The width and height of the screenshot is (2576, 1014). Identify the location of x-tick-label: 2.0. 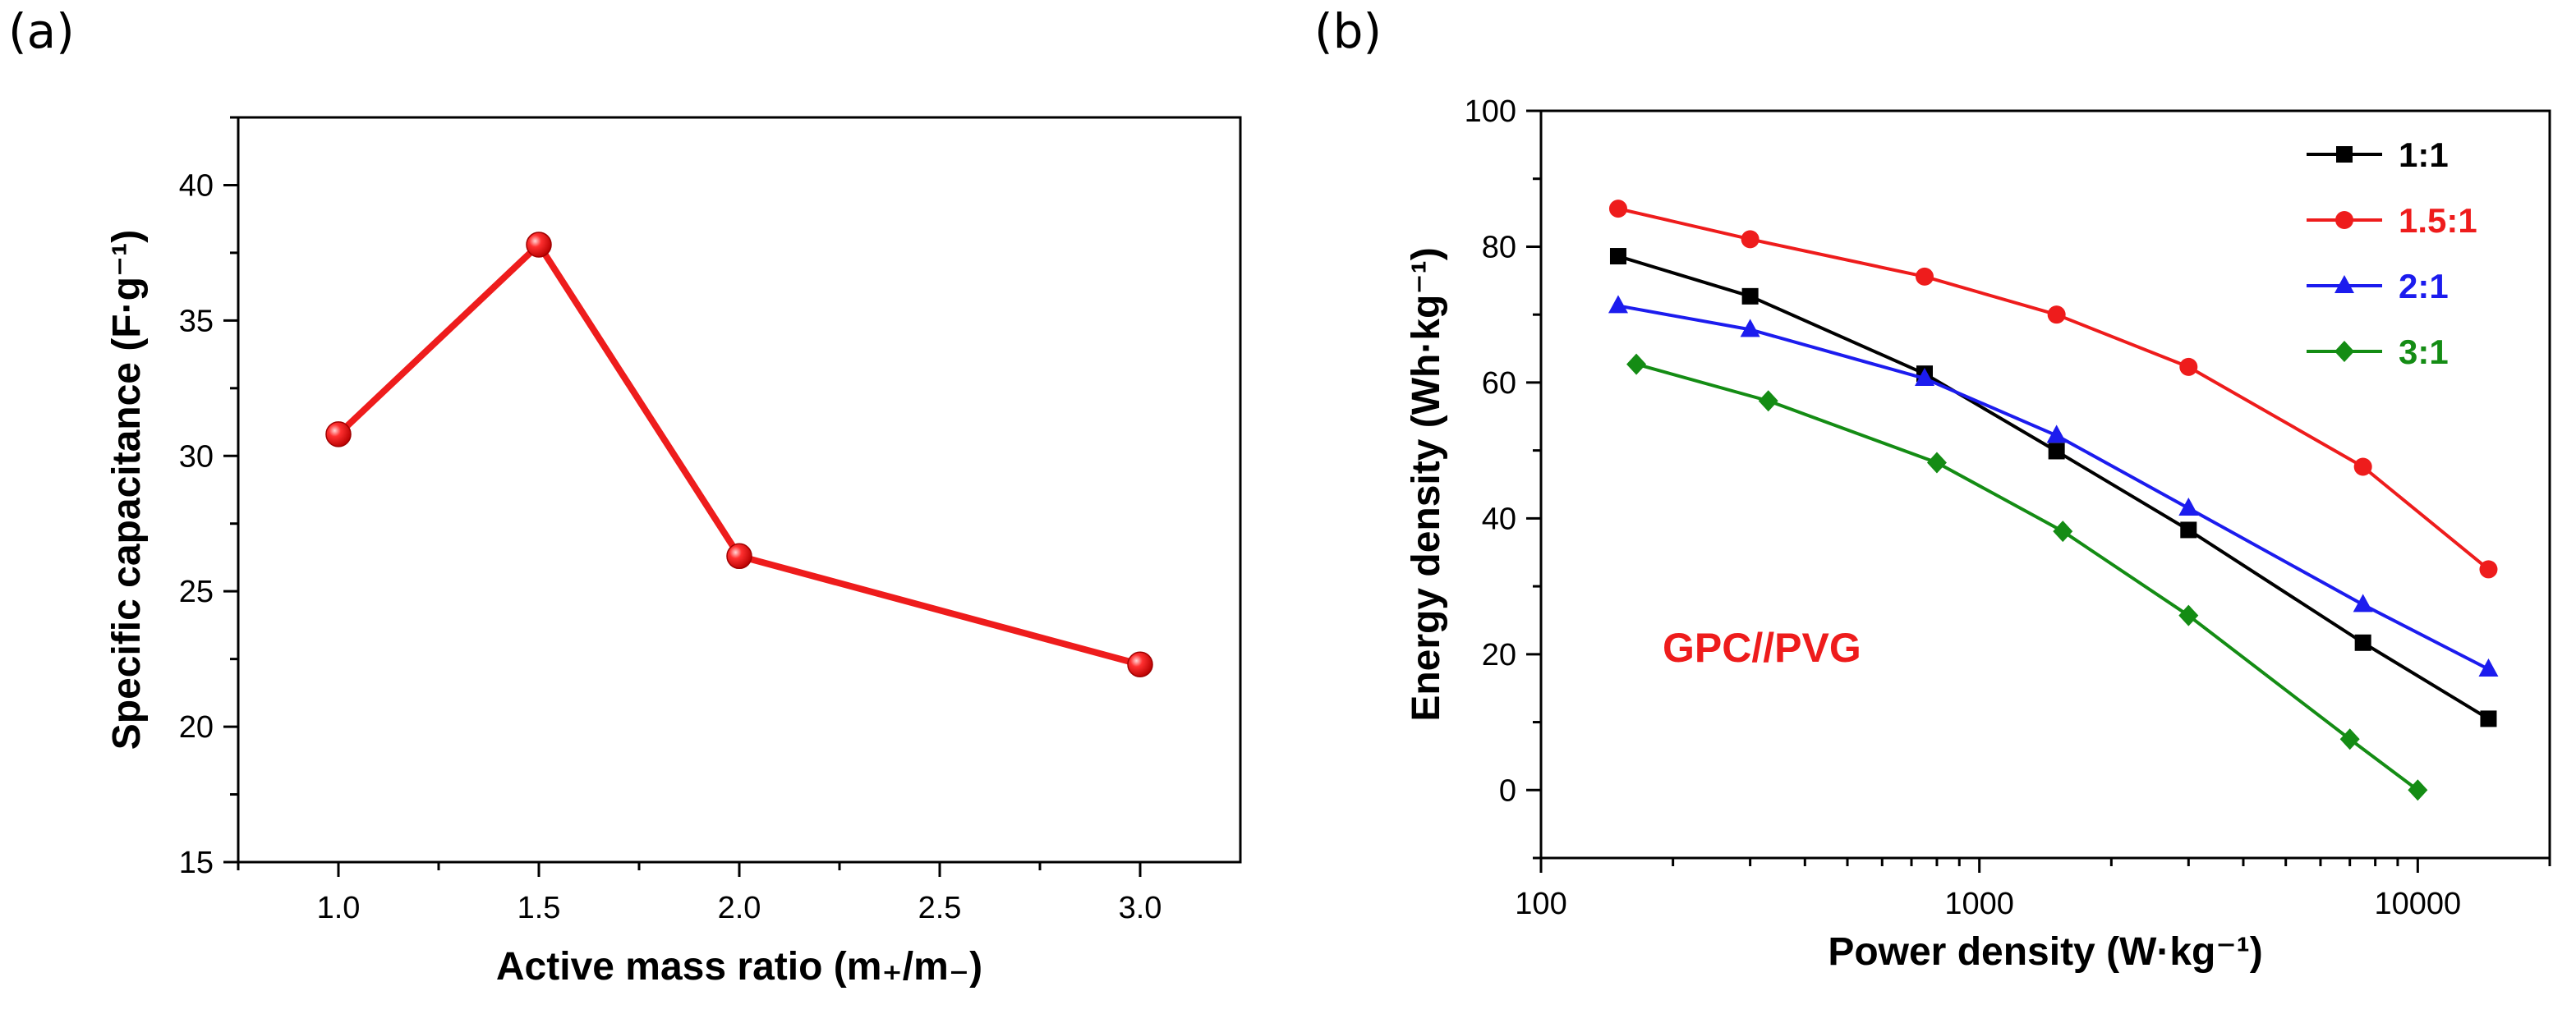
(739, 908).